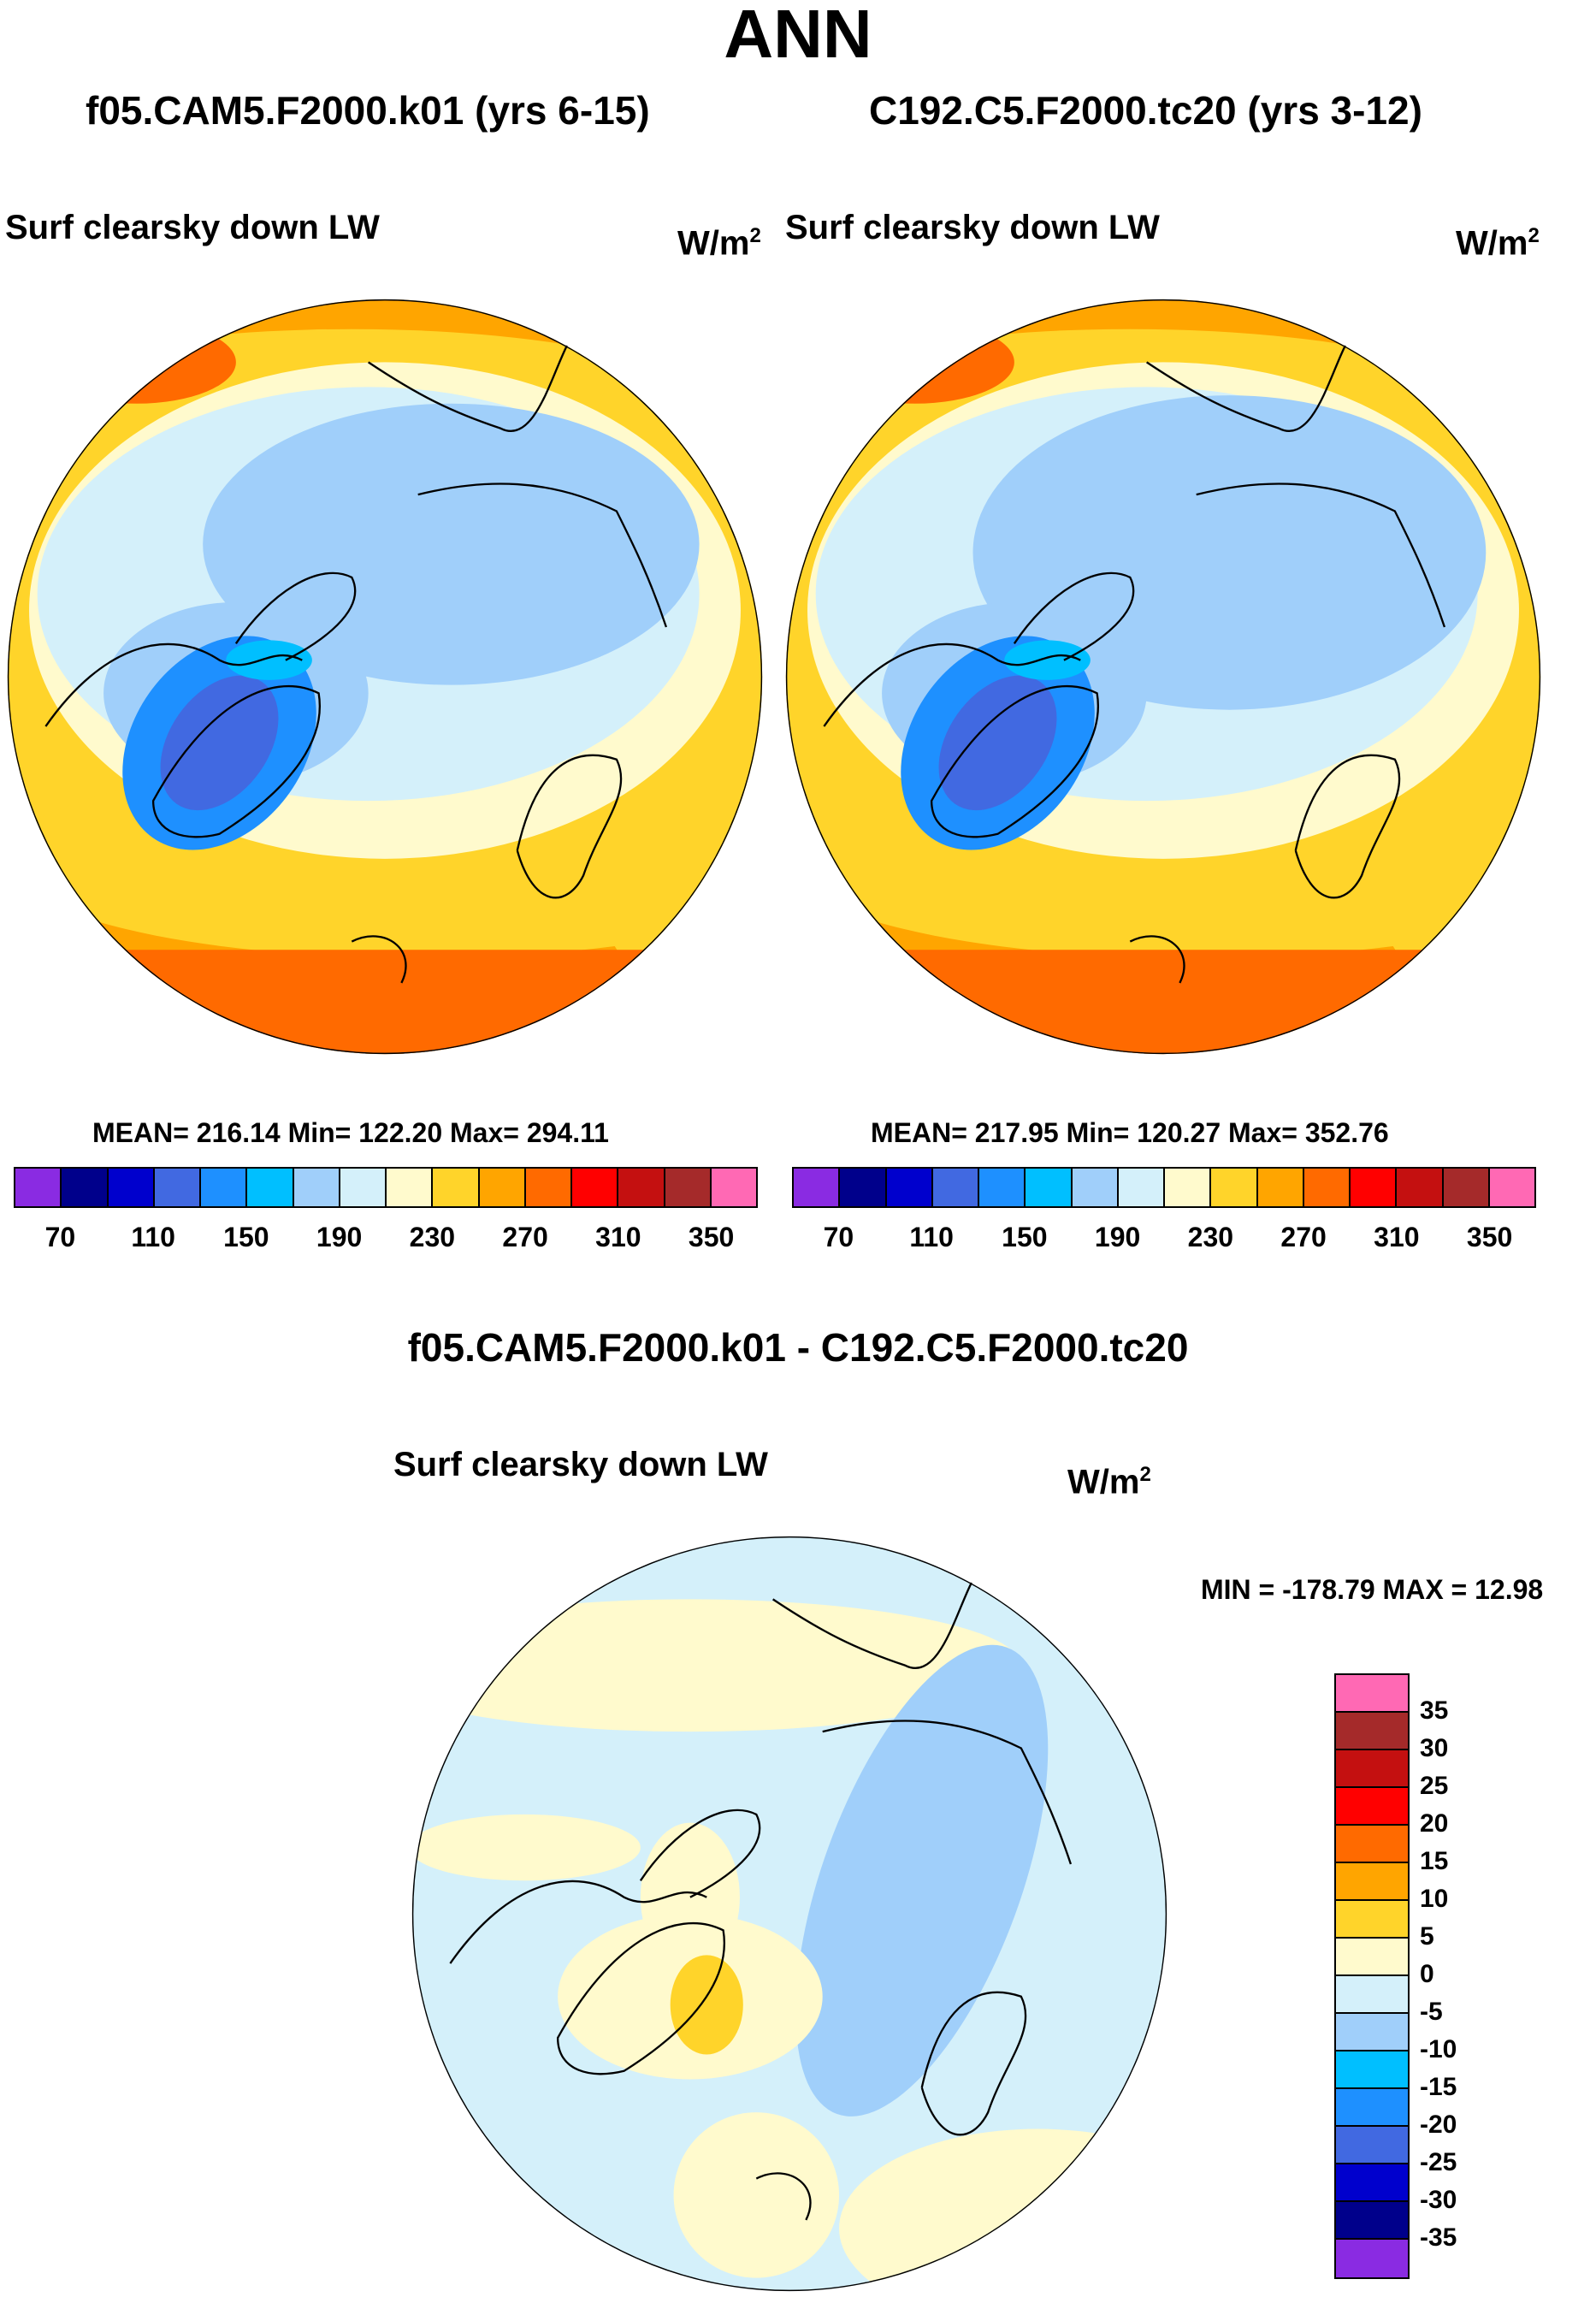 Image resolution: width=1596 pixels, height=2303 pixels. What do you see at coordinates (1435, 1823) in the screenshot?
I see `colorbar-tick-label: 20` at bounding box center [1435, 1823].